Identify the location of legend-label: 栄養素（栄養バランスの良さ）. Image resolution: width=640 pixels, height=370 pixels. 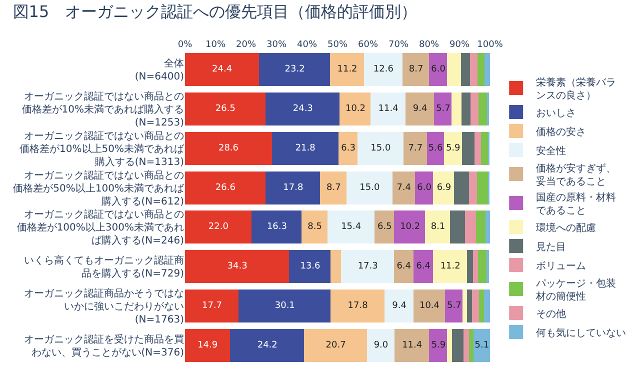
(576, 89).